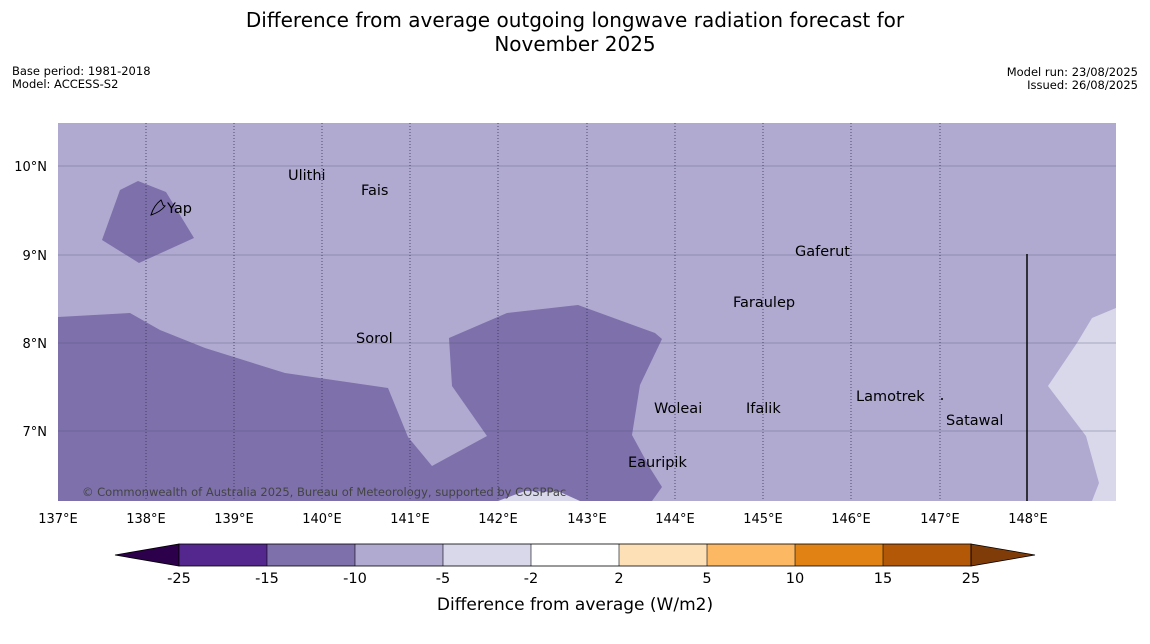 The image size is (1150, 644). Describe the element at coordinates (1082, 85) in the screenshot. I see `issued-date: Issued: 26/08/2025` at that location.